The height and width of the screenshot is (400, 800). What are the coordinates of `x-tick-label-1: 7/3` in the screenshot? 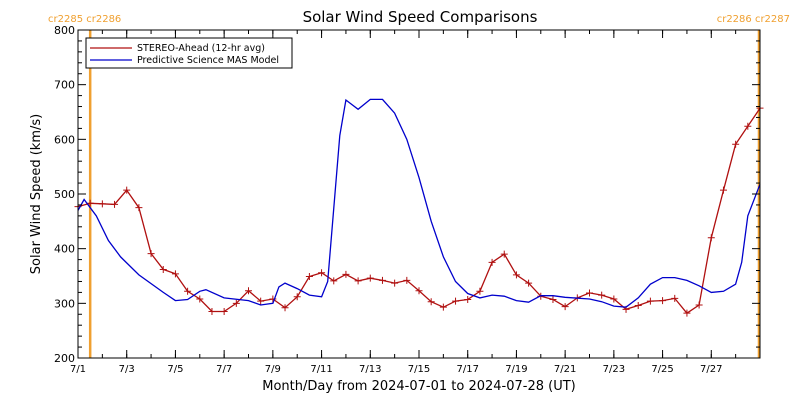 It's located at (127, 369).